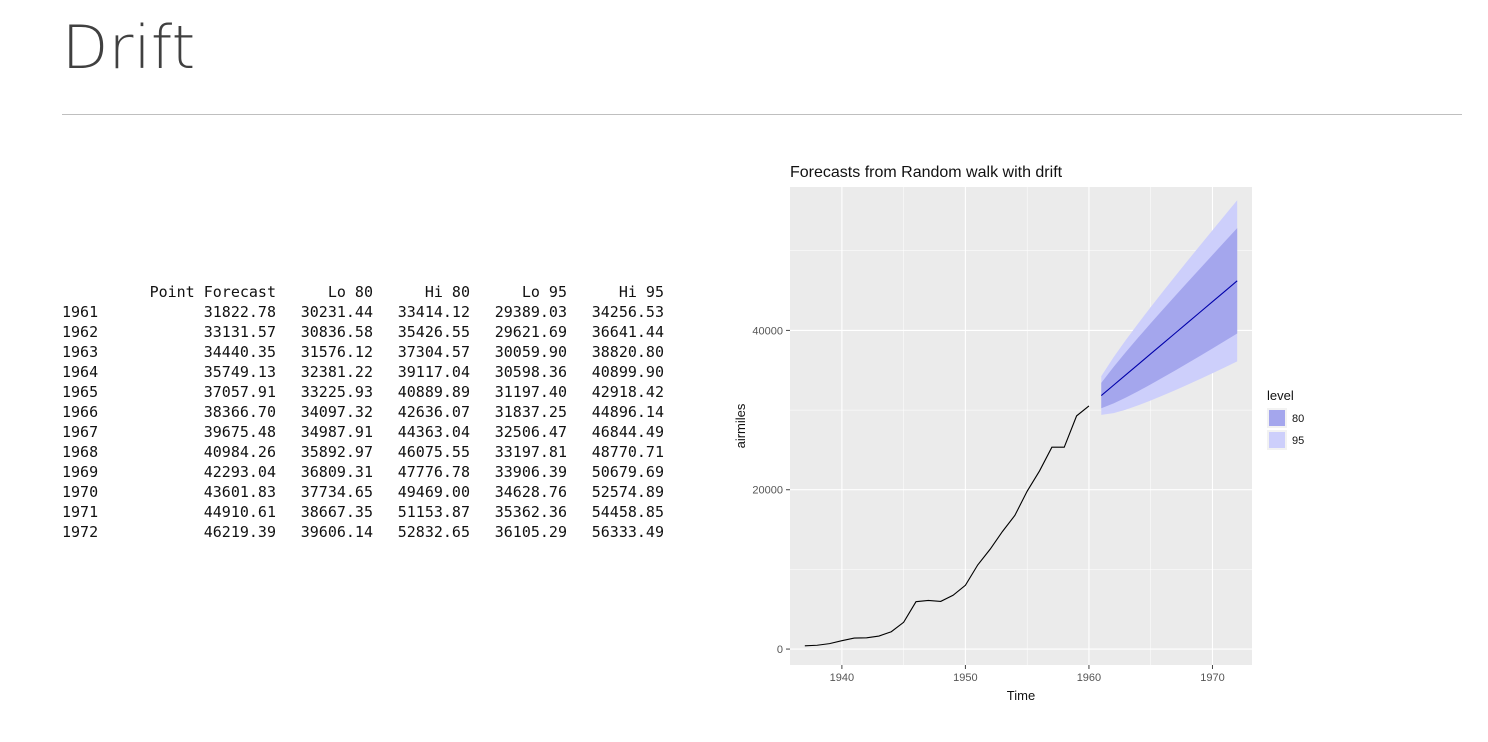 The width and height of the screenshot is (1488, 742). I want to click on table-cell: 52574.89, so click(627, 492).